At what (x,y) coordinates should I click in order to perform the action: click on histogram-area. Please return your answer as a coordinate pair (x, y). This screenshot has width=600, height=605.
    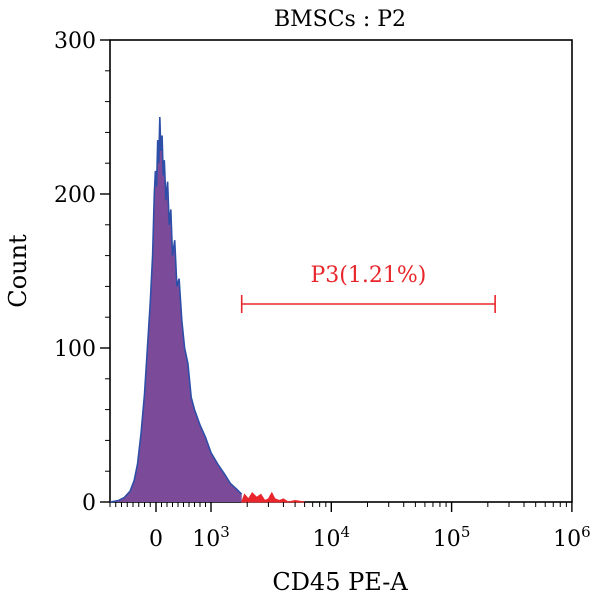
    Looking at the image, I should click on (176, 309).